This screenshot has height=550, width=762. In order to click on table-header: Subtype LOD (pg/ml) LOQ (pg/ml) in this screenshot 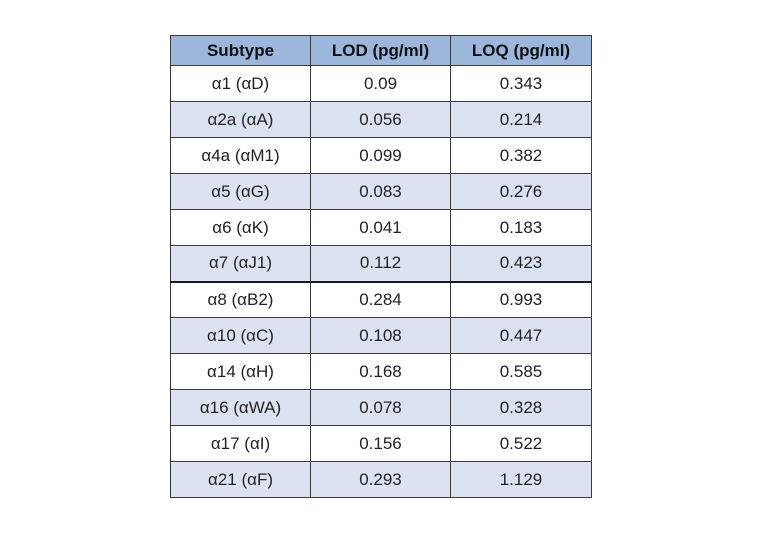, I will do `click(381, 50)`.